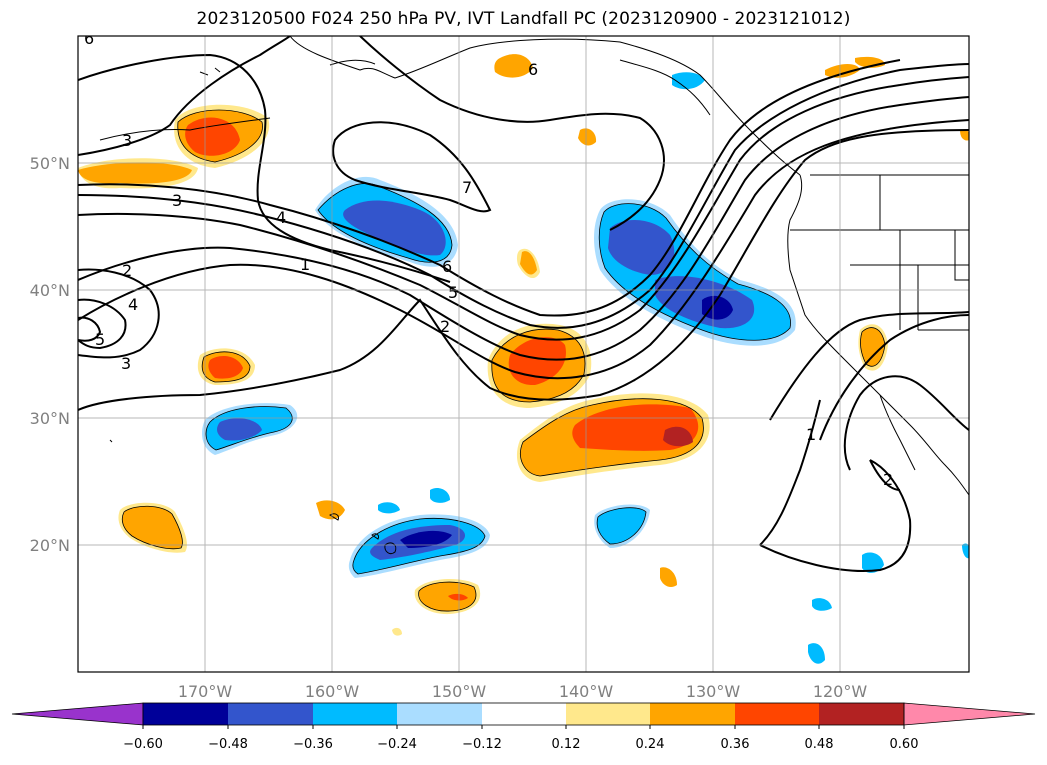 The image size is (1047, 765). What do you see at coordinates (969, 714) in the screenshot?
I see `colorbar-extend-right` at bounding box center [969, 714].